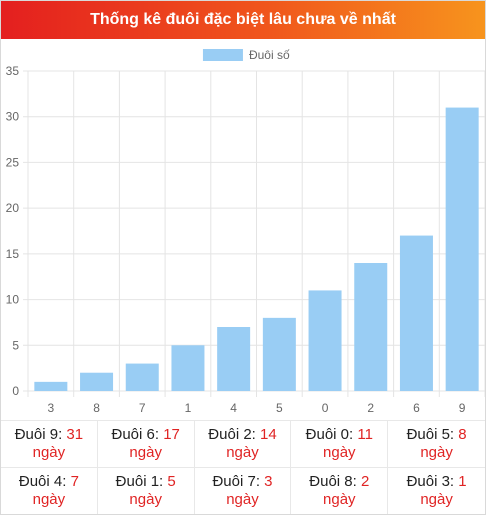  I want to click on x-tick-label: 9, so click(462, 408).